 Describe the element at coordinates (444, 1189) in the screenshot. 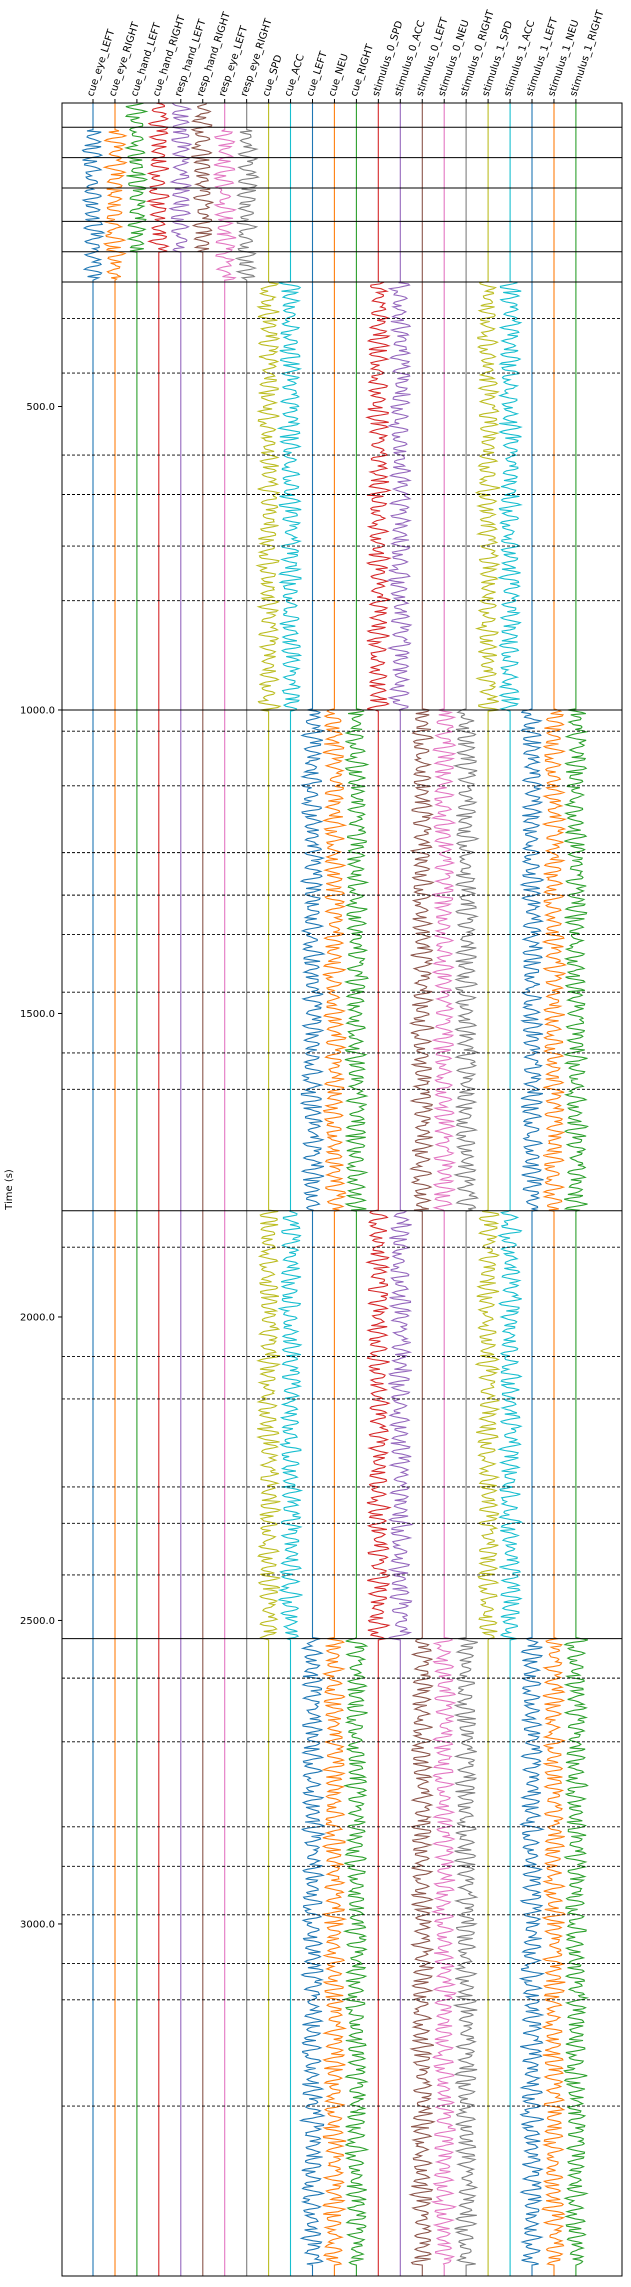

I see `trace-stimulus-0-neu` at that location.